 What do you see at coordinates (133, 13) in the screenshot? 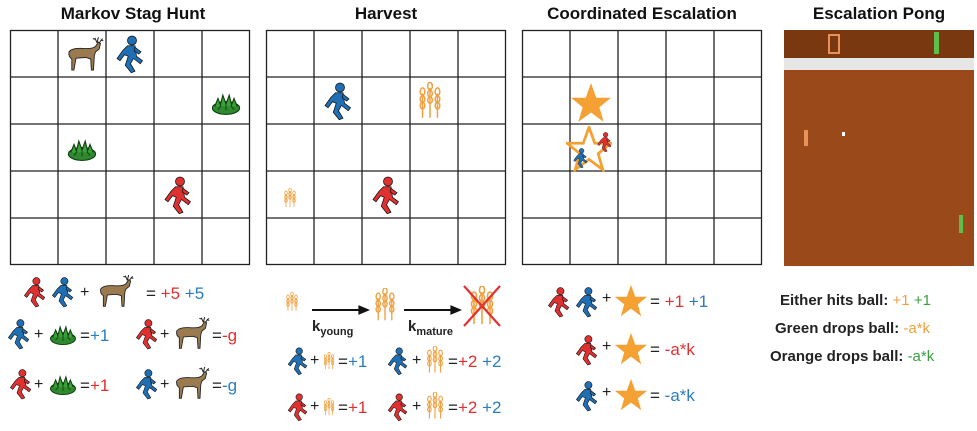
I see `title-stag-hunt: Markov Stag Hunt` at bounding box center [133, 13].